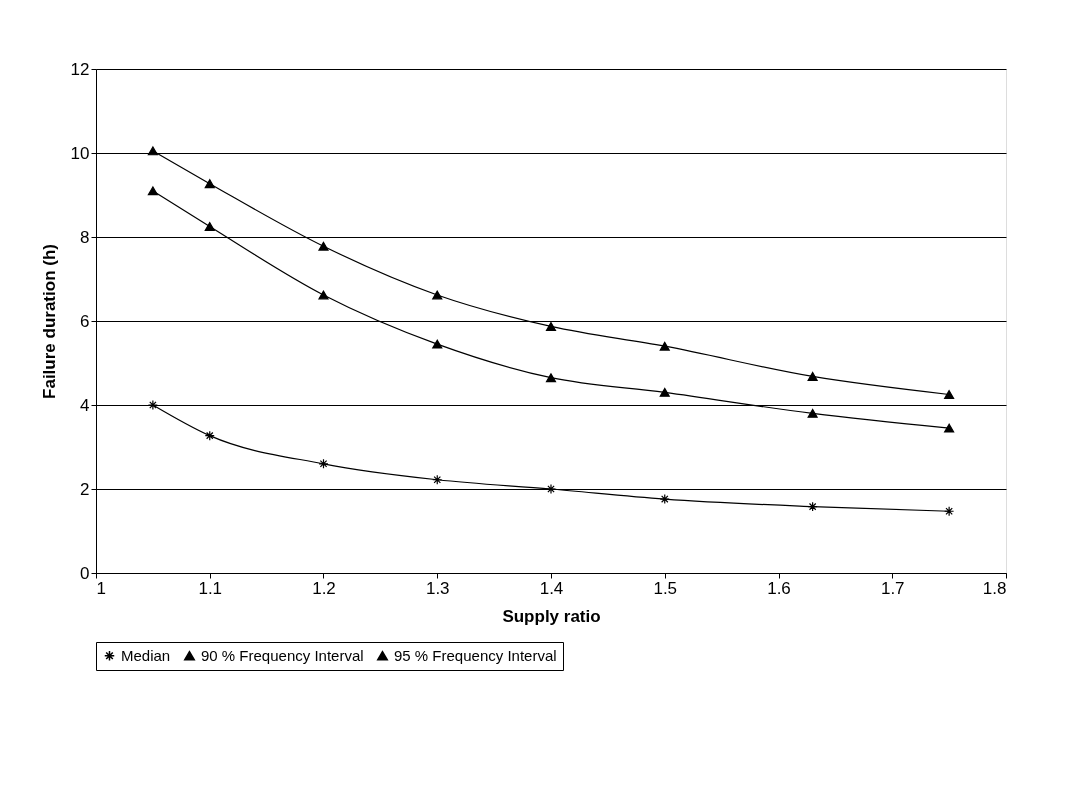  What do you see at coordinates (85, 321) in the screenshot?
I see `y-tick-label: 6` at bounding box center [85, 321].